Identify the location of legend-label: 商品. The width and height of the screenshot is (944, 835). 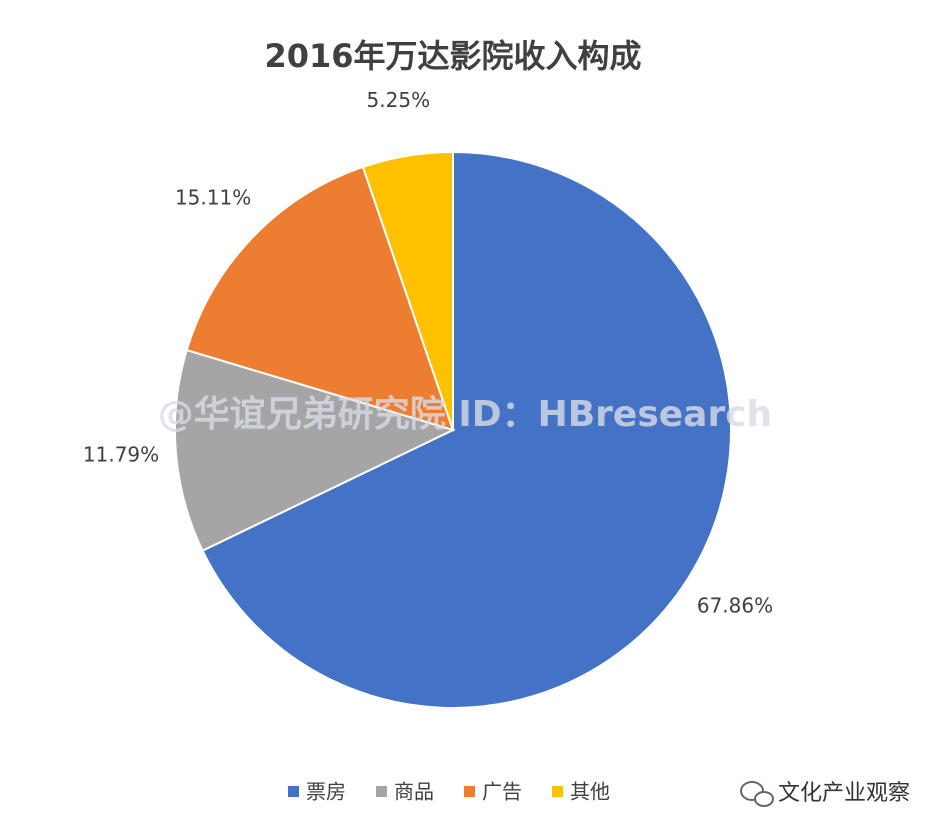
(414, 792).